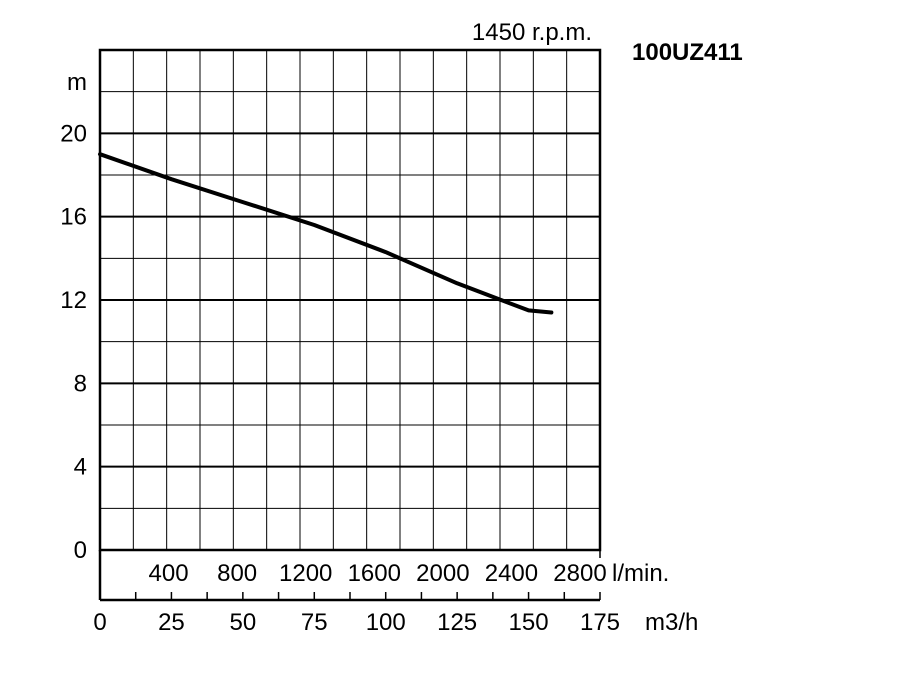  I want to click on y-tick-label: 8, so click(80, 383).